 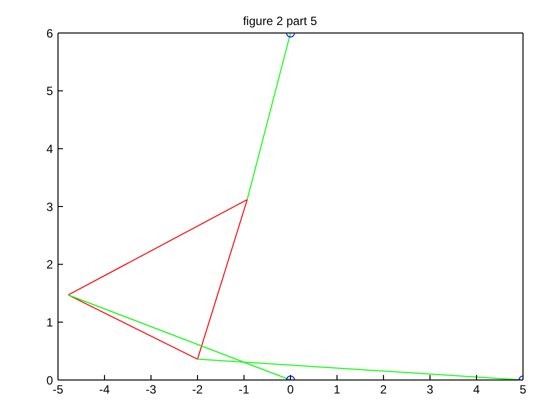 I want to click on y-tick-label: 2, so click(x=50, y=265).